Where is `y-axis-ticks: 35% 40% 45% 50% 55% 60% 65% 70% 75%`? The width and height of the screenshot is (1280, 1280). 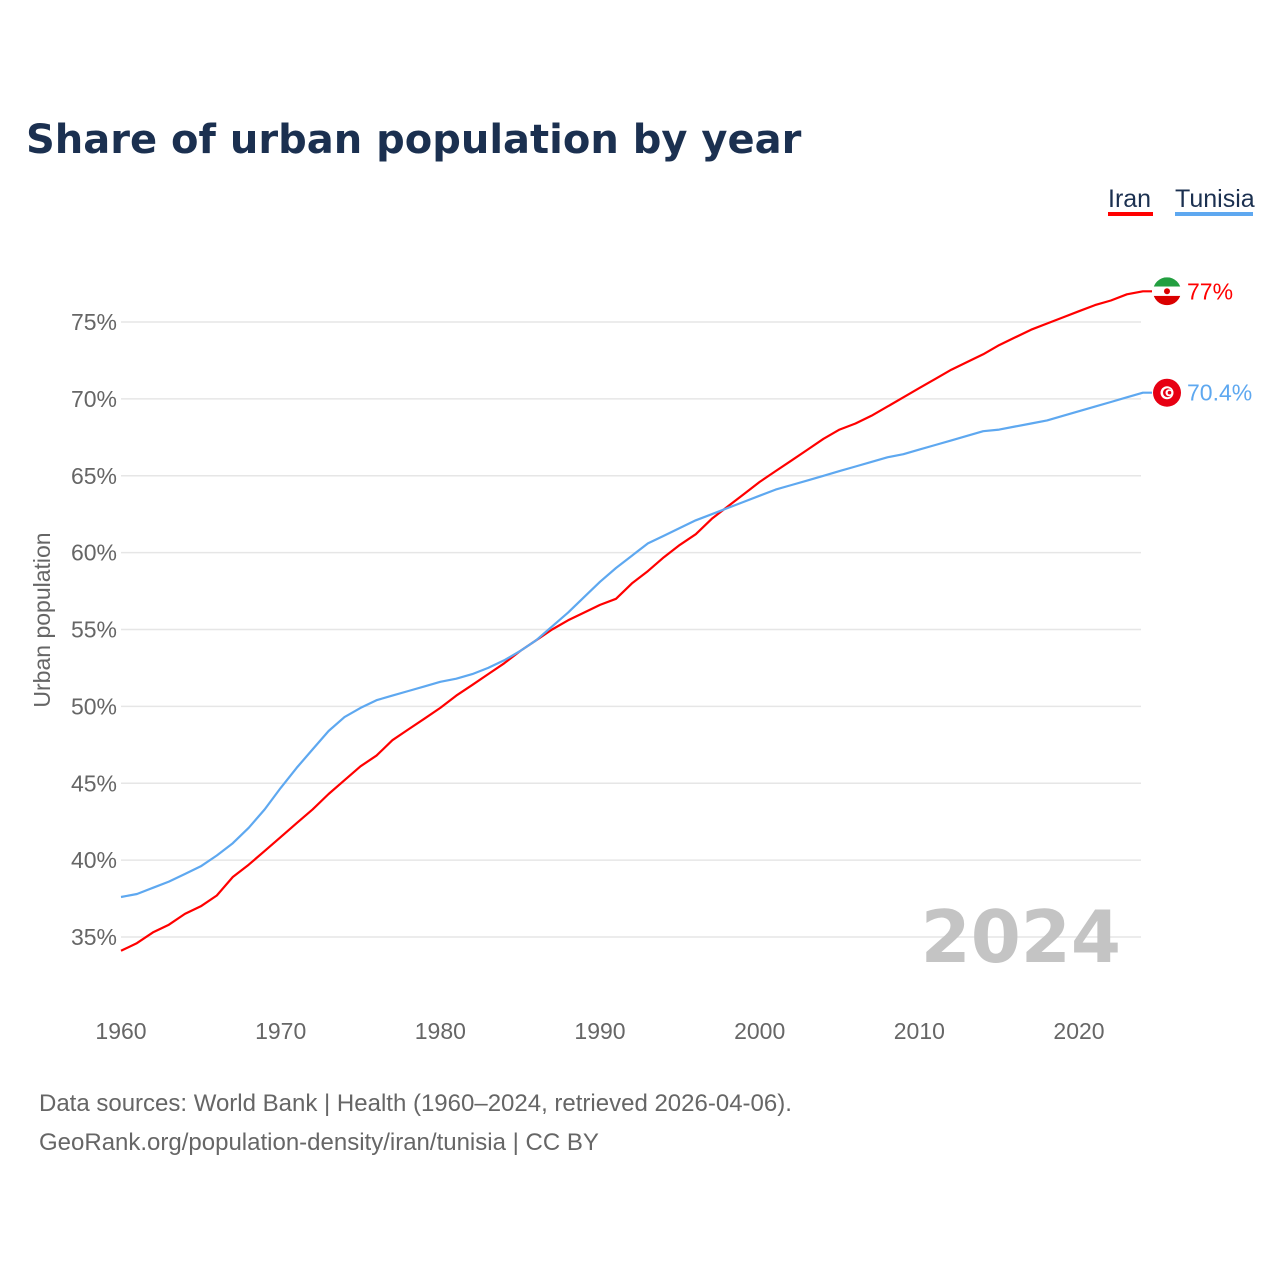 y-axis-ticks: 35% 40% 45% 50% 55% 60% 65% 70% 75% is located at coordinates (94, 629).